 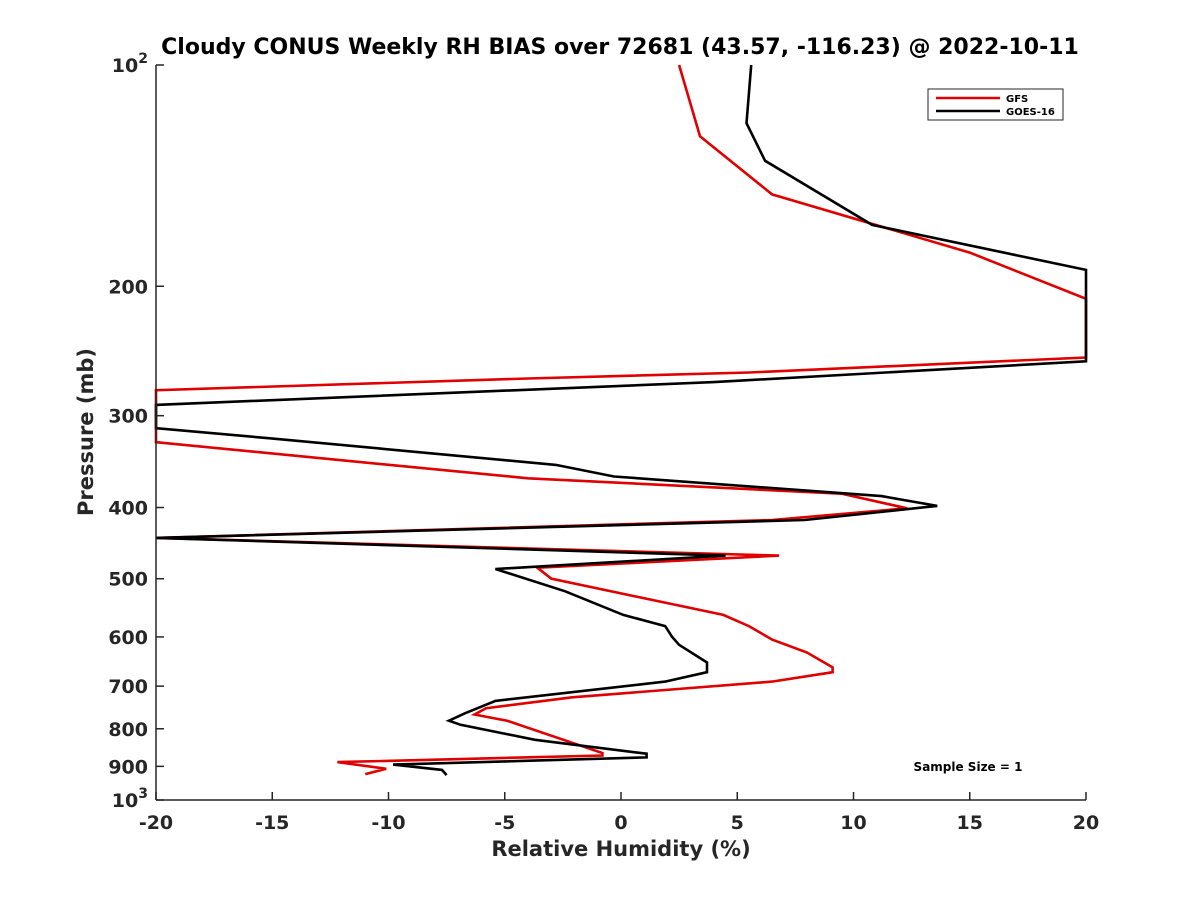 I want to click on x-tick-label: 20, so click(x=1086, y=823).